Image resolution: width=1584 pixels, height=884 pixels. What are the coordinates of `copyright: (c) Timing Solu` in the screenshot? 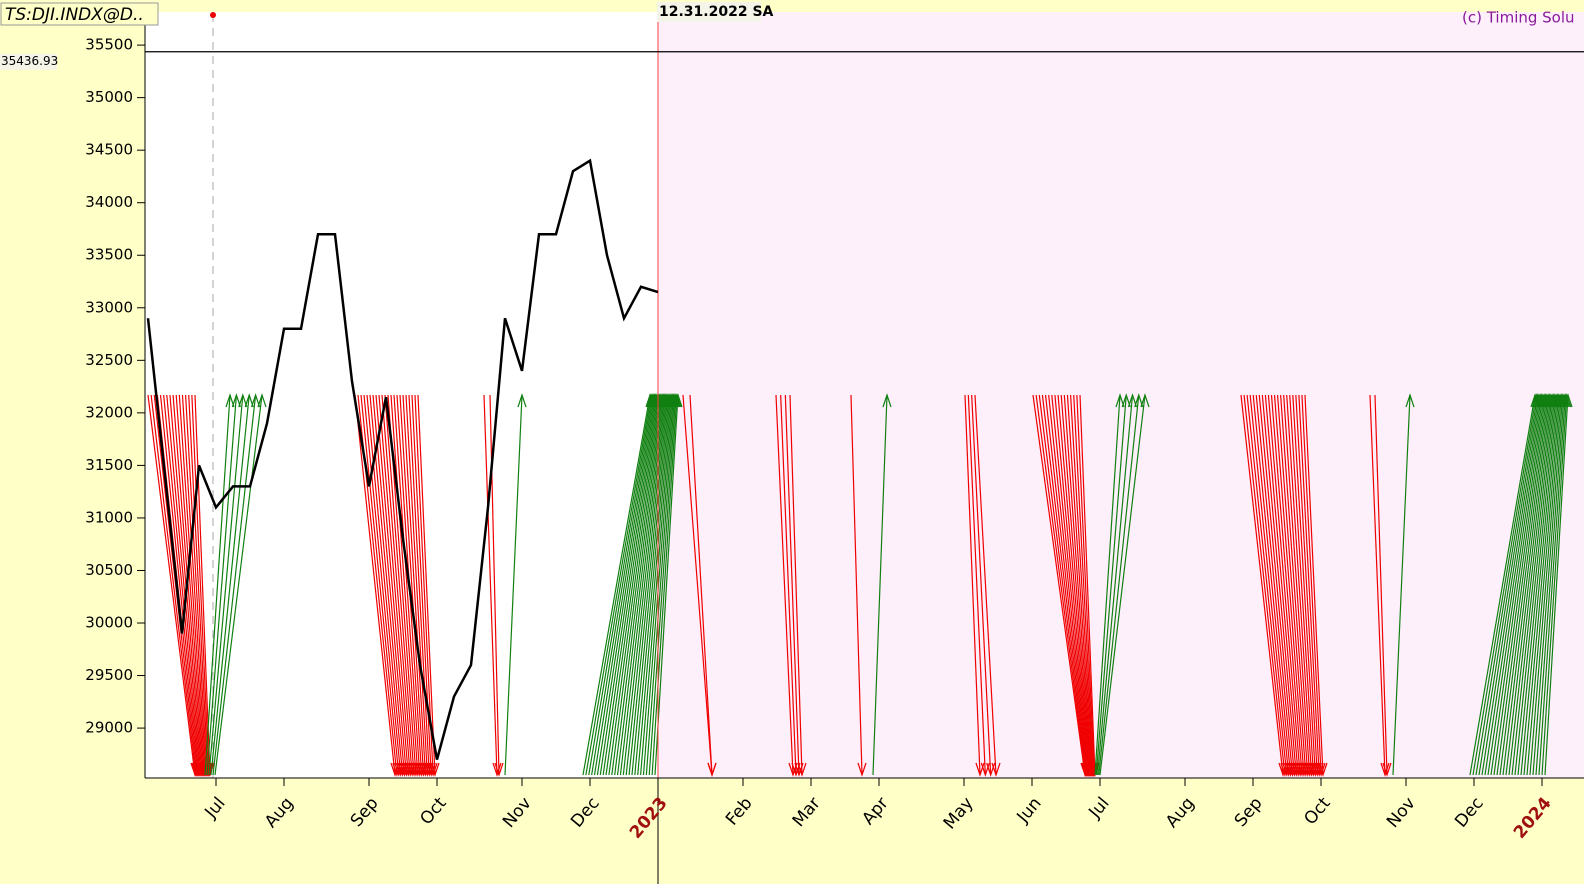 It's located at (1518, 18).